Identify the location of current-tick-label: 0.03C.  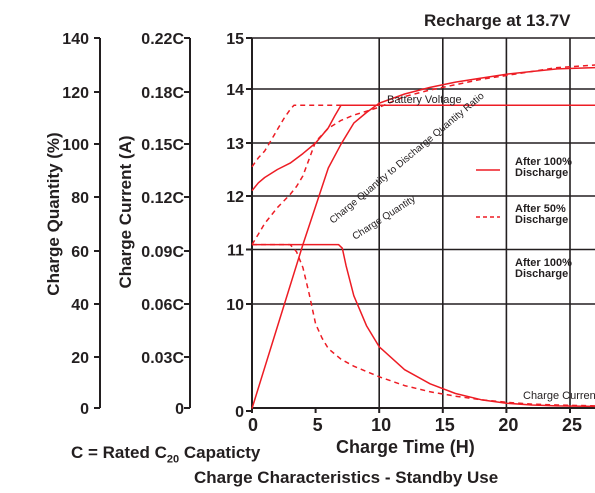
(162, 358).